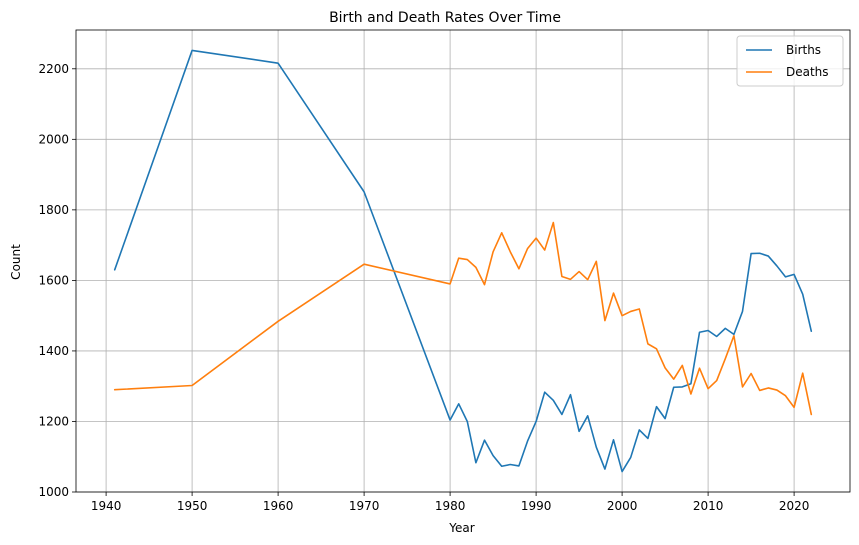 The height and width of the screenshot is (545, 859). I want to click on x-tick-label: 1940, so click(106, 506).